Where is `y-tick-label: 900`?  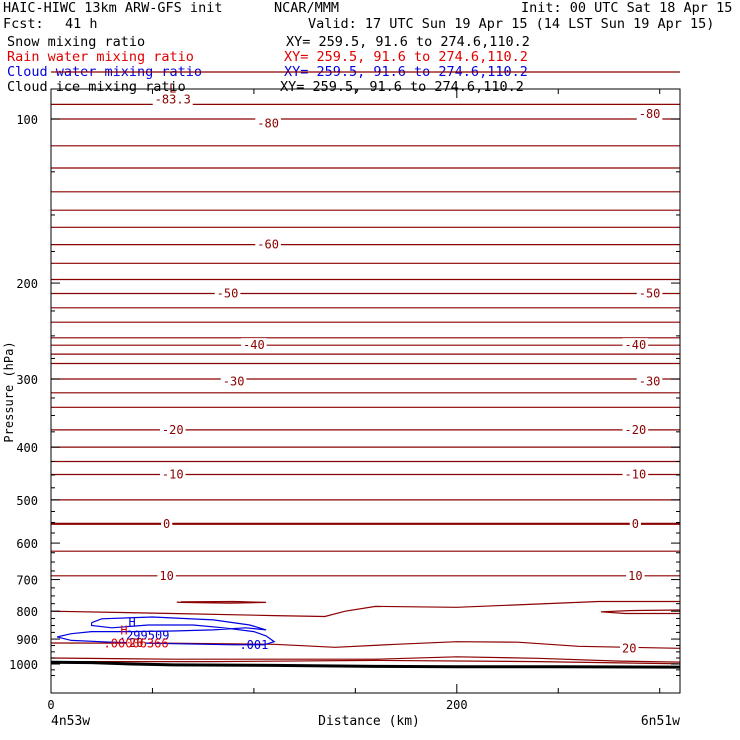 y-tick-label: 900 is located at coordinates (27, 640).